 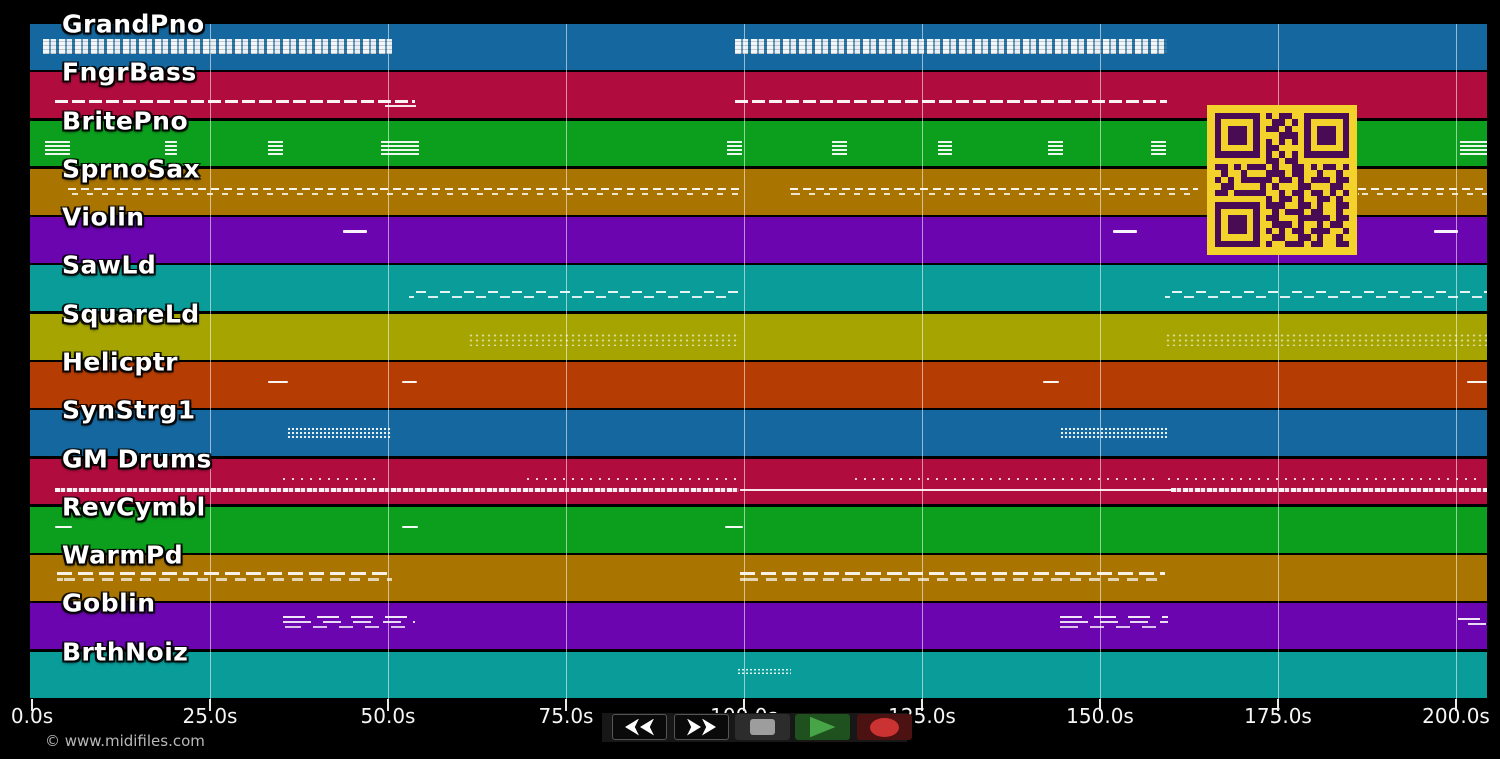 I want to click on stop-icon, so click(x=762, y=727).